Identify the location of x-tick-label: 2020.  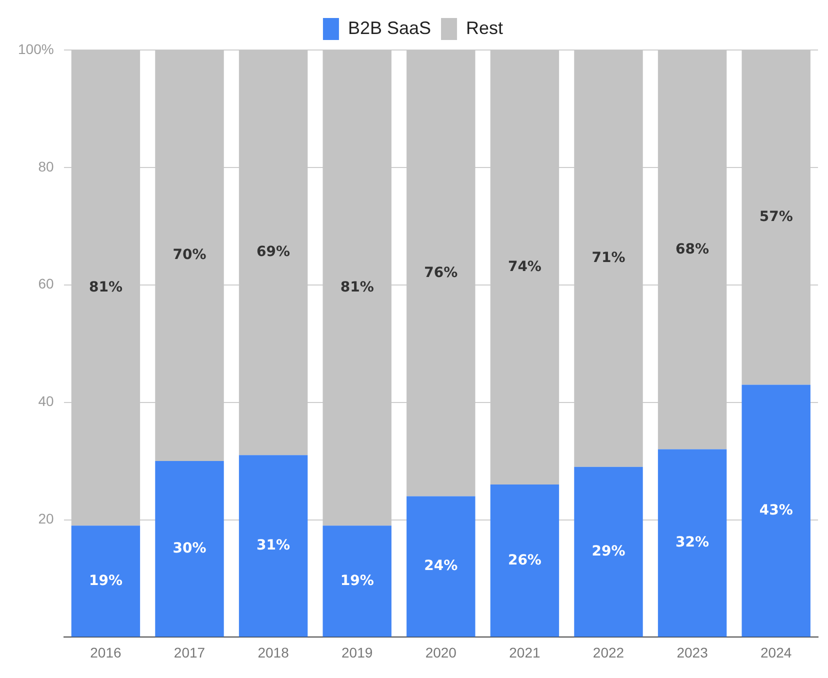
(441, 652).